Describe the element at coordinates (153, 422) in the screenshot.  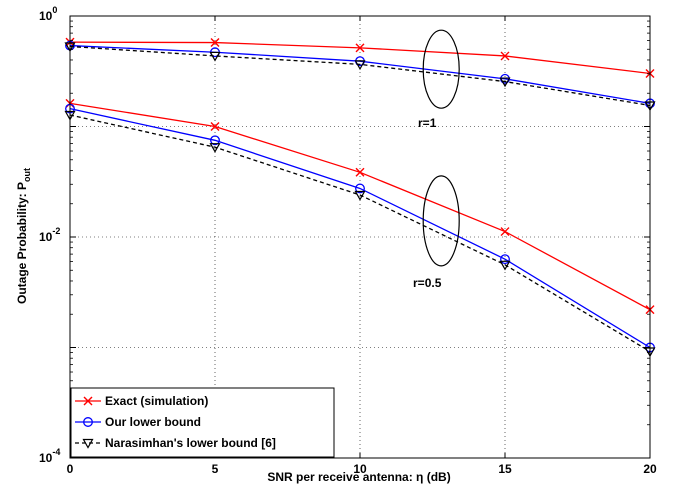
I see `legend-label: Our lower bound` at that location.